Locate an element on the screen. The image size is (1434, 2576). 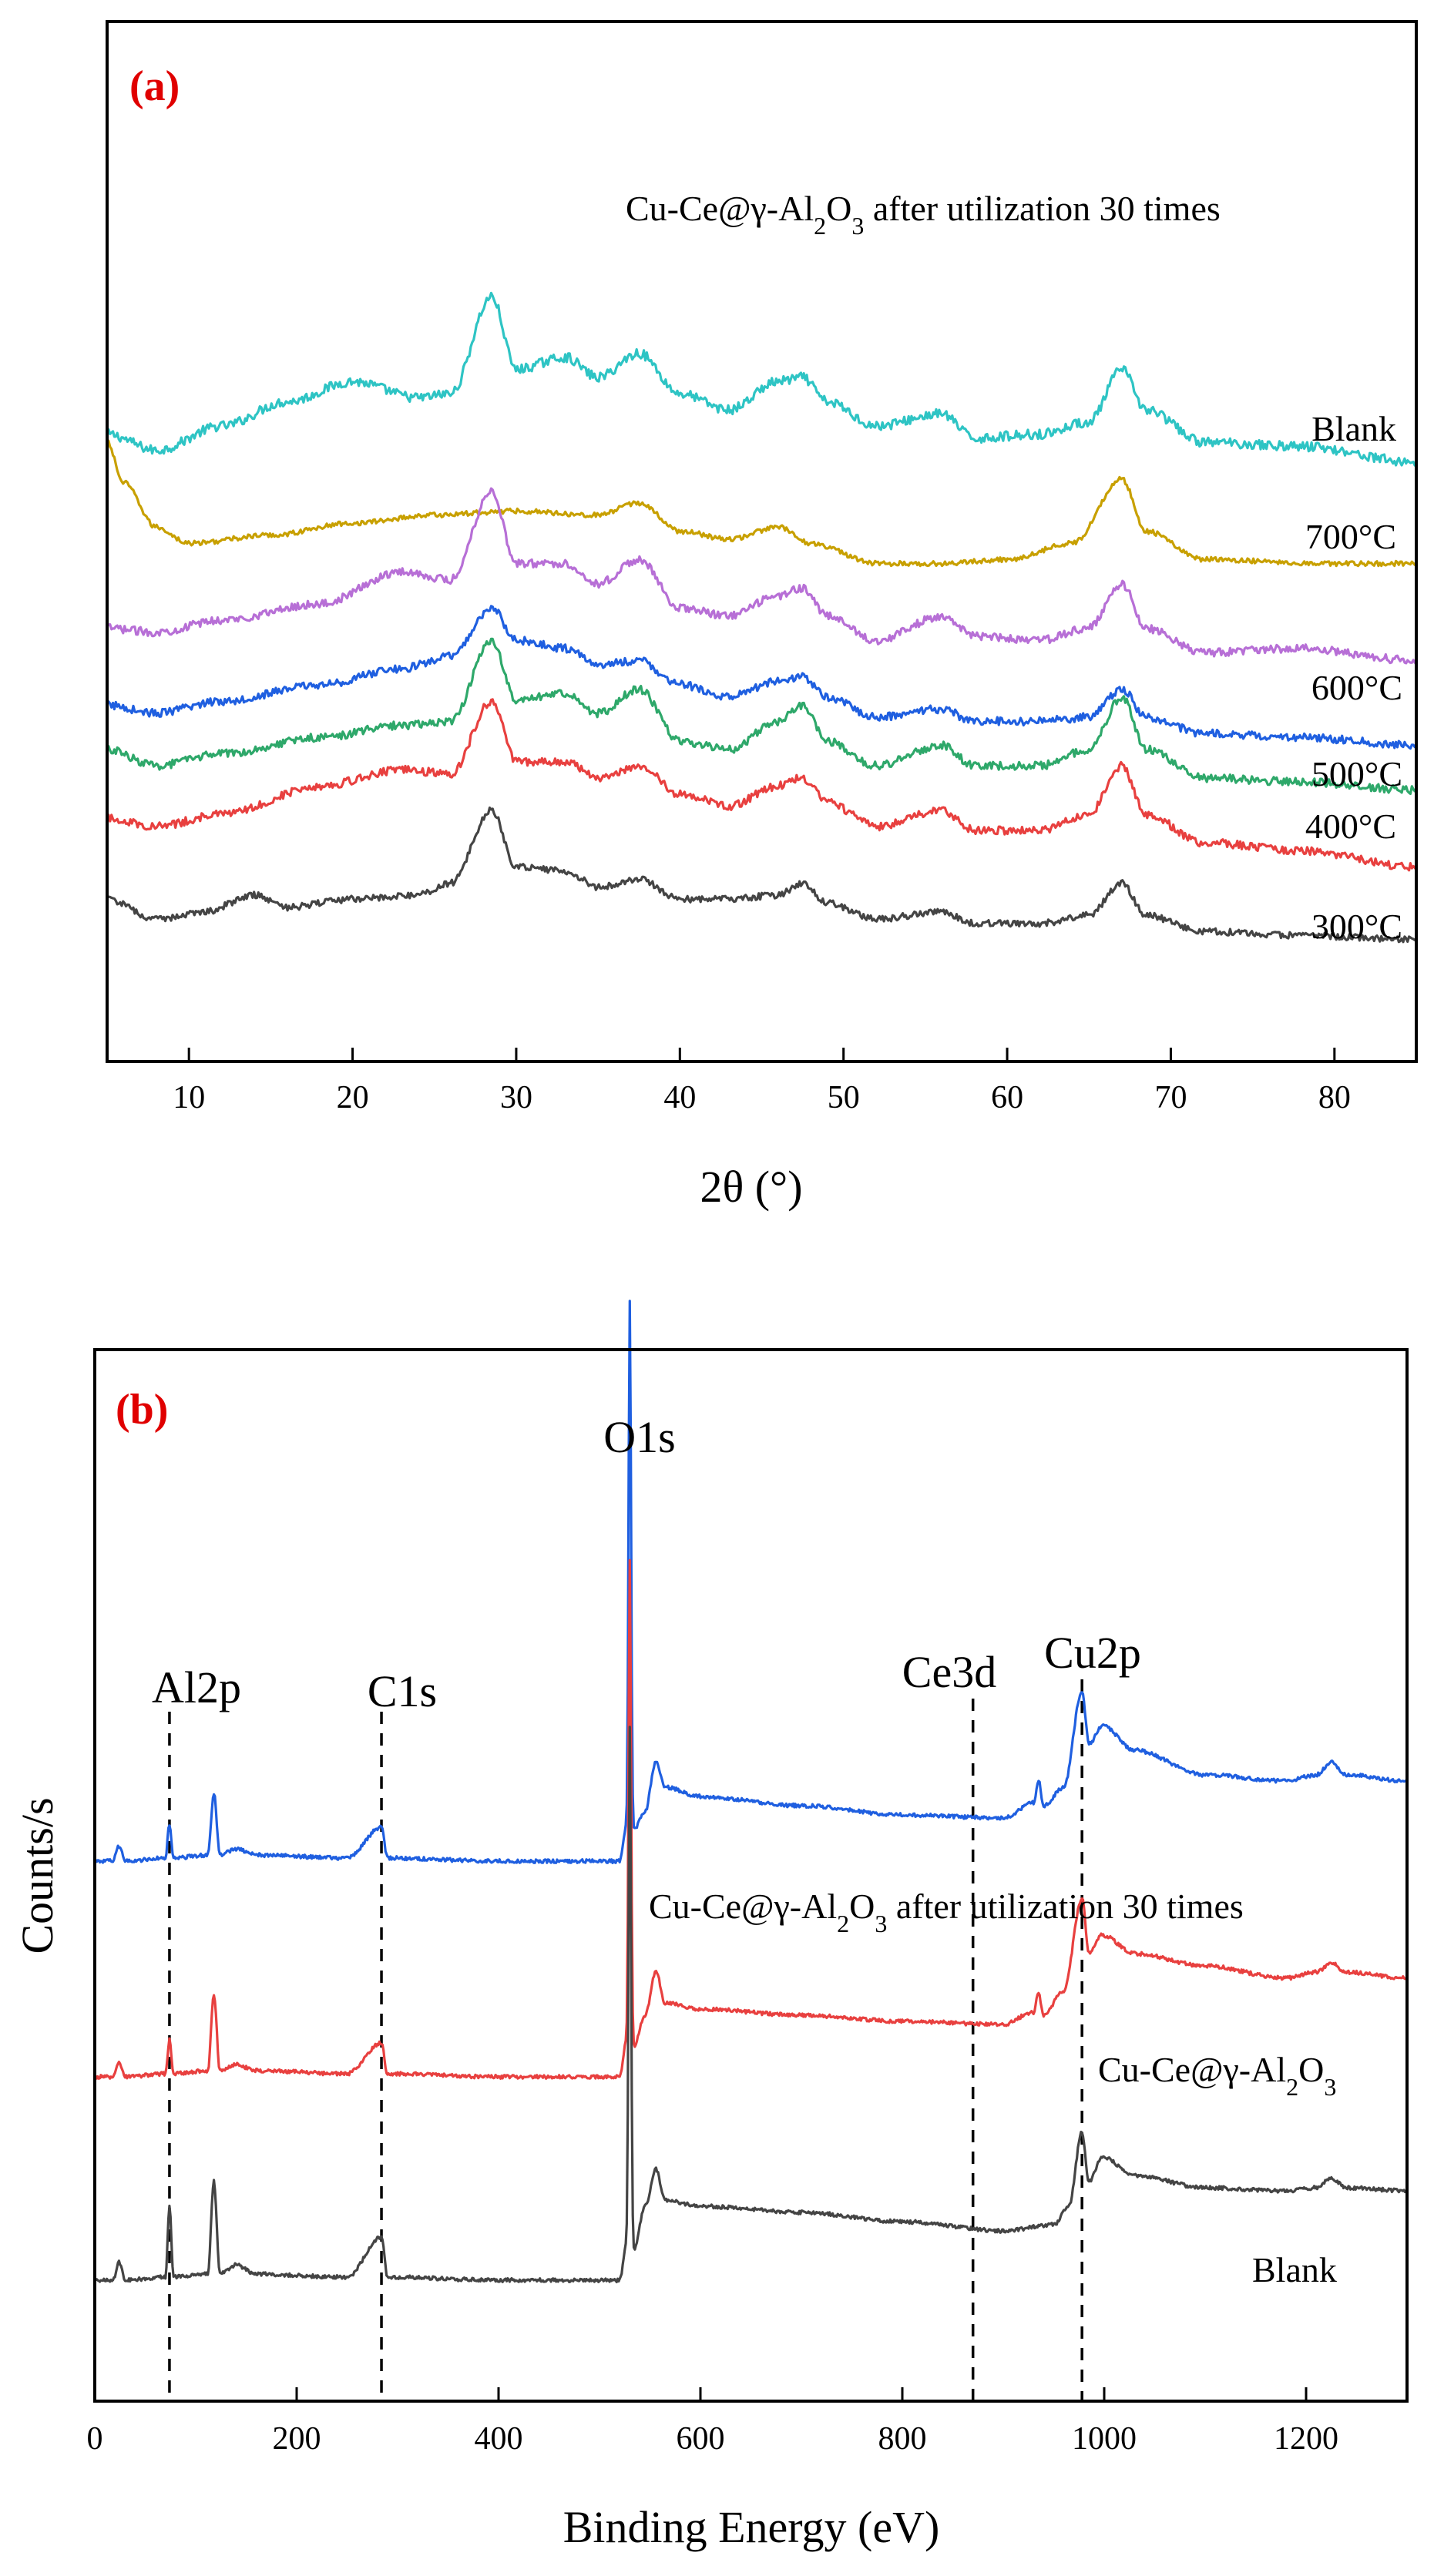
panel-a-series-400-c is located at coordinates (762, 785).